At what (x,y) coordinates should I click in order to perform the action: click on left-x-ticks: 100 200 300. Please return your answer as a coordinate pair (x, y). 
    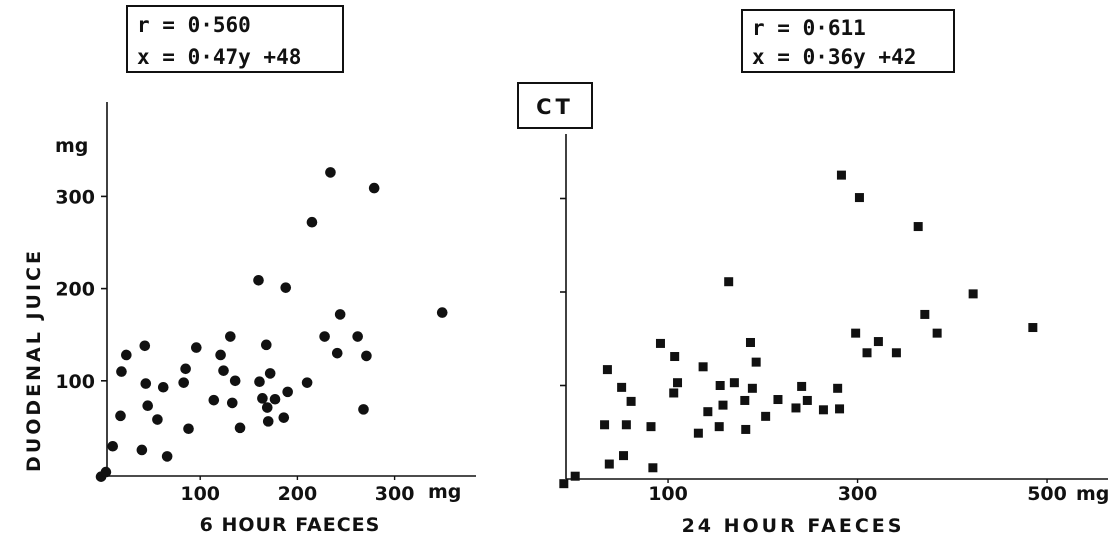
    Looking at the image, I should click on (297, 490).